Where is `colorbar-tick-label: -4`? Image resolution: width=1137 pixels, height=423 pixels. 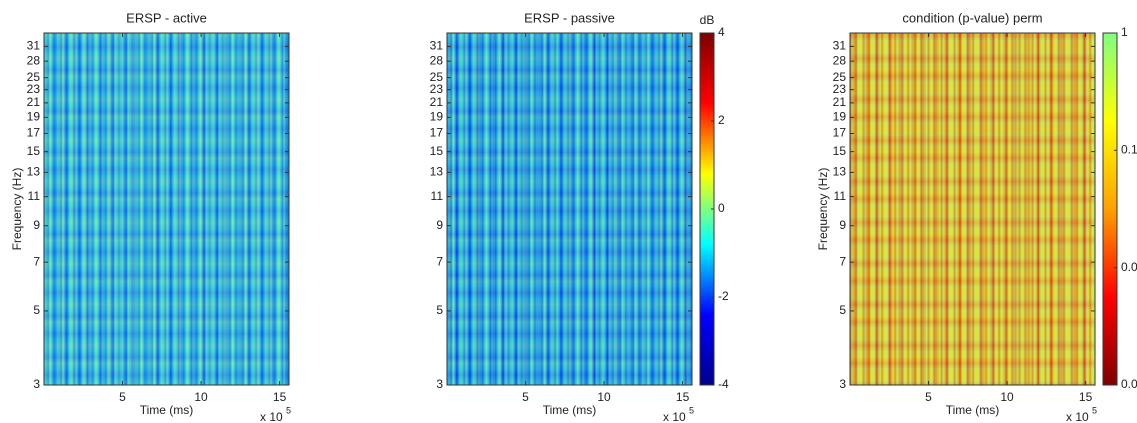 colorbar-tick-label: -4 is located at coordinates (723, 384).